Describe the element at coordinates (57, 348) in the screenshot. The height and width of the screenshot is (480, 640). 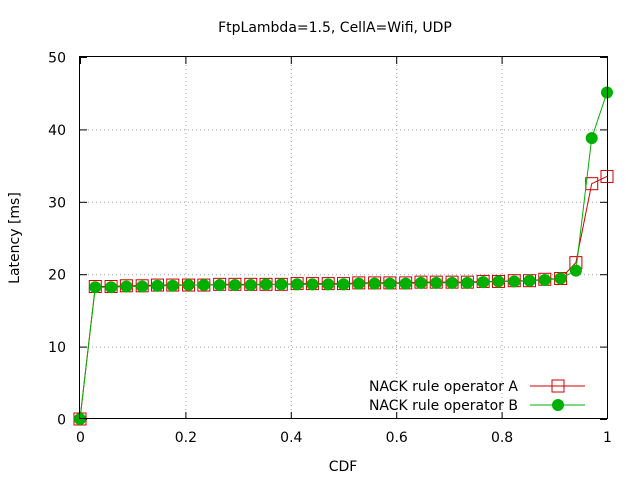
I see `y-tick-label: 10` at that location.